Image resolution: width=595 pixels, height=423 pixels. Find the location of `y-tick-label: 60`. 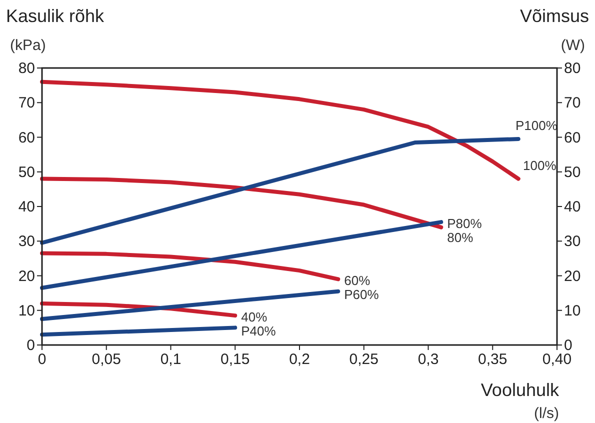

y-tick-label: 60 is located at coordinates (26, 137).